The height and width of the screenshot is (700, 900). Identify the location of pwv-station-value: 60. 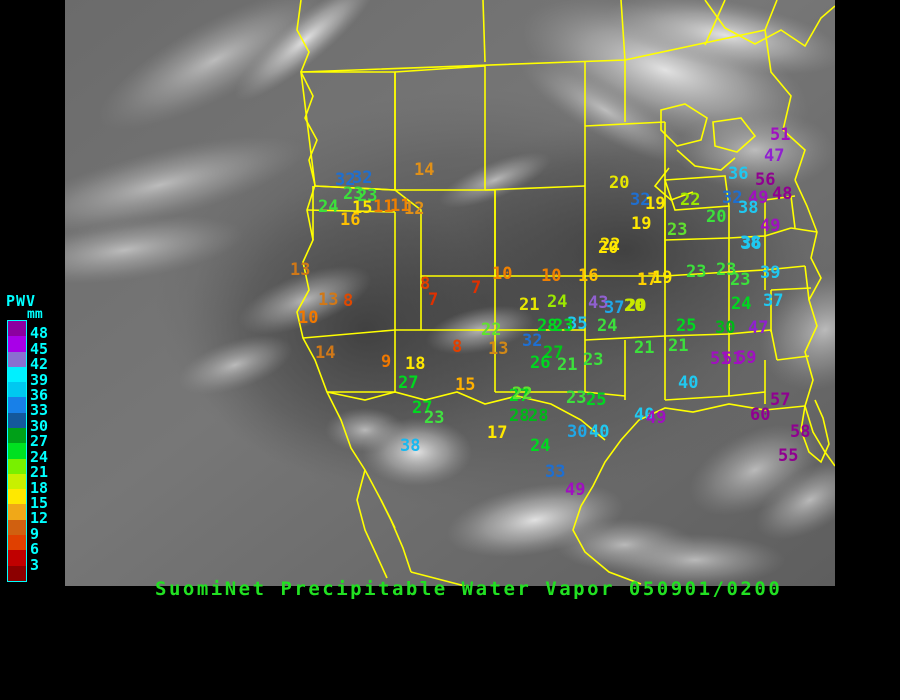
(760, 415).